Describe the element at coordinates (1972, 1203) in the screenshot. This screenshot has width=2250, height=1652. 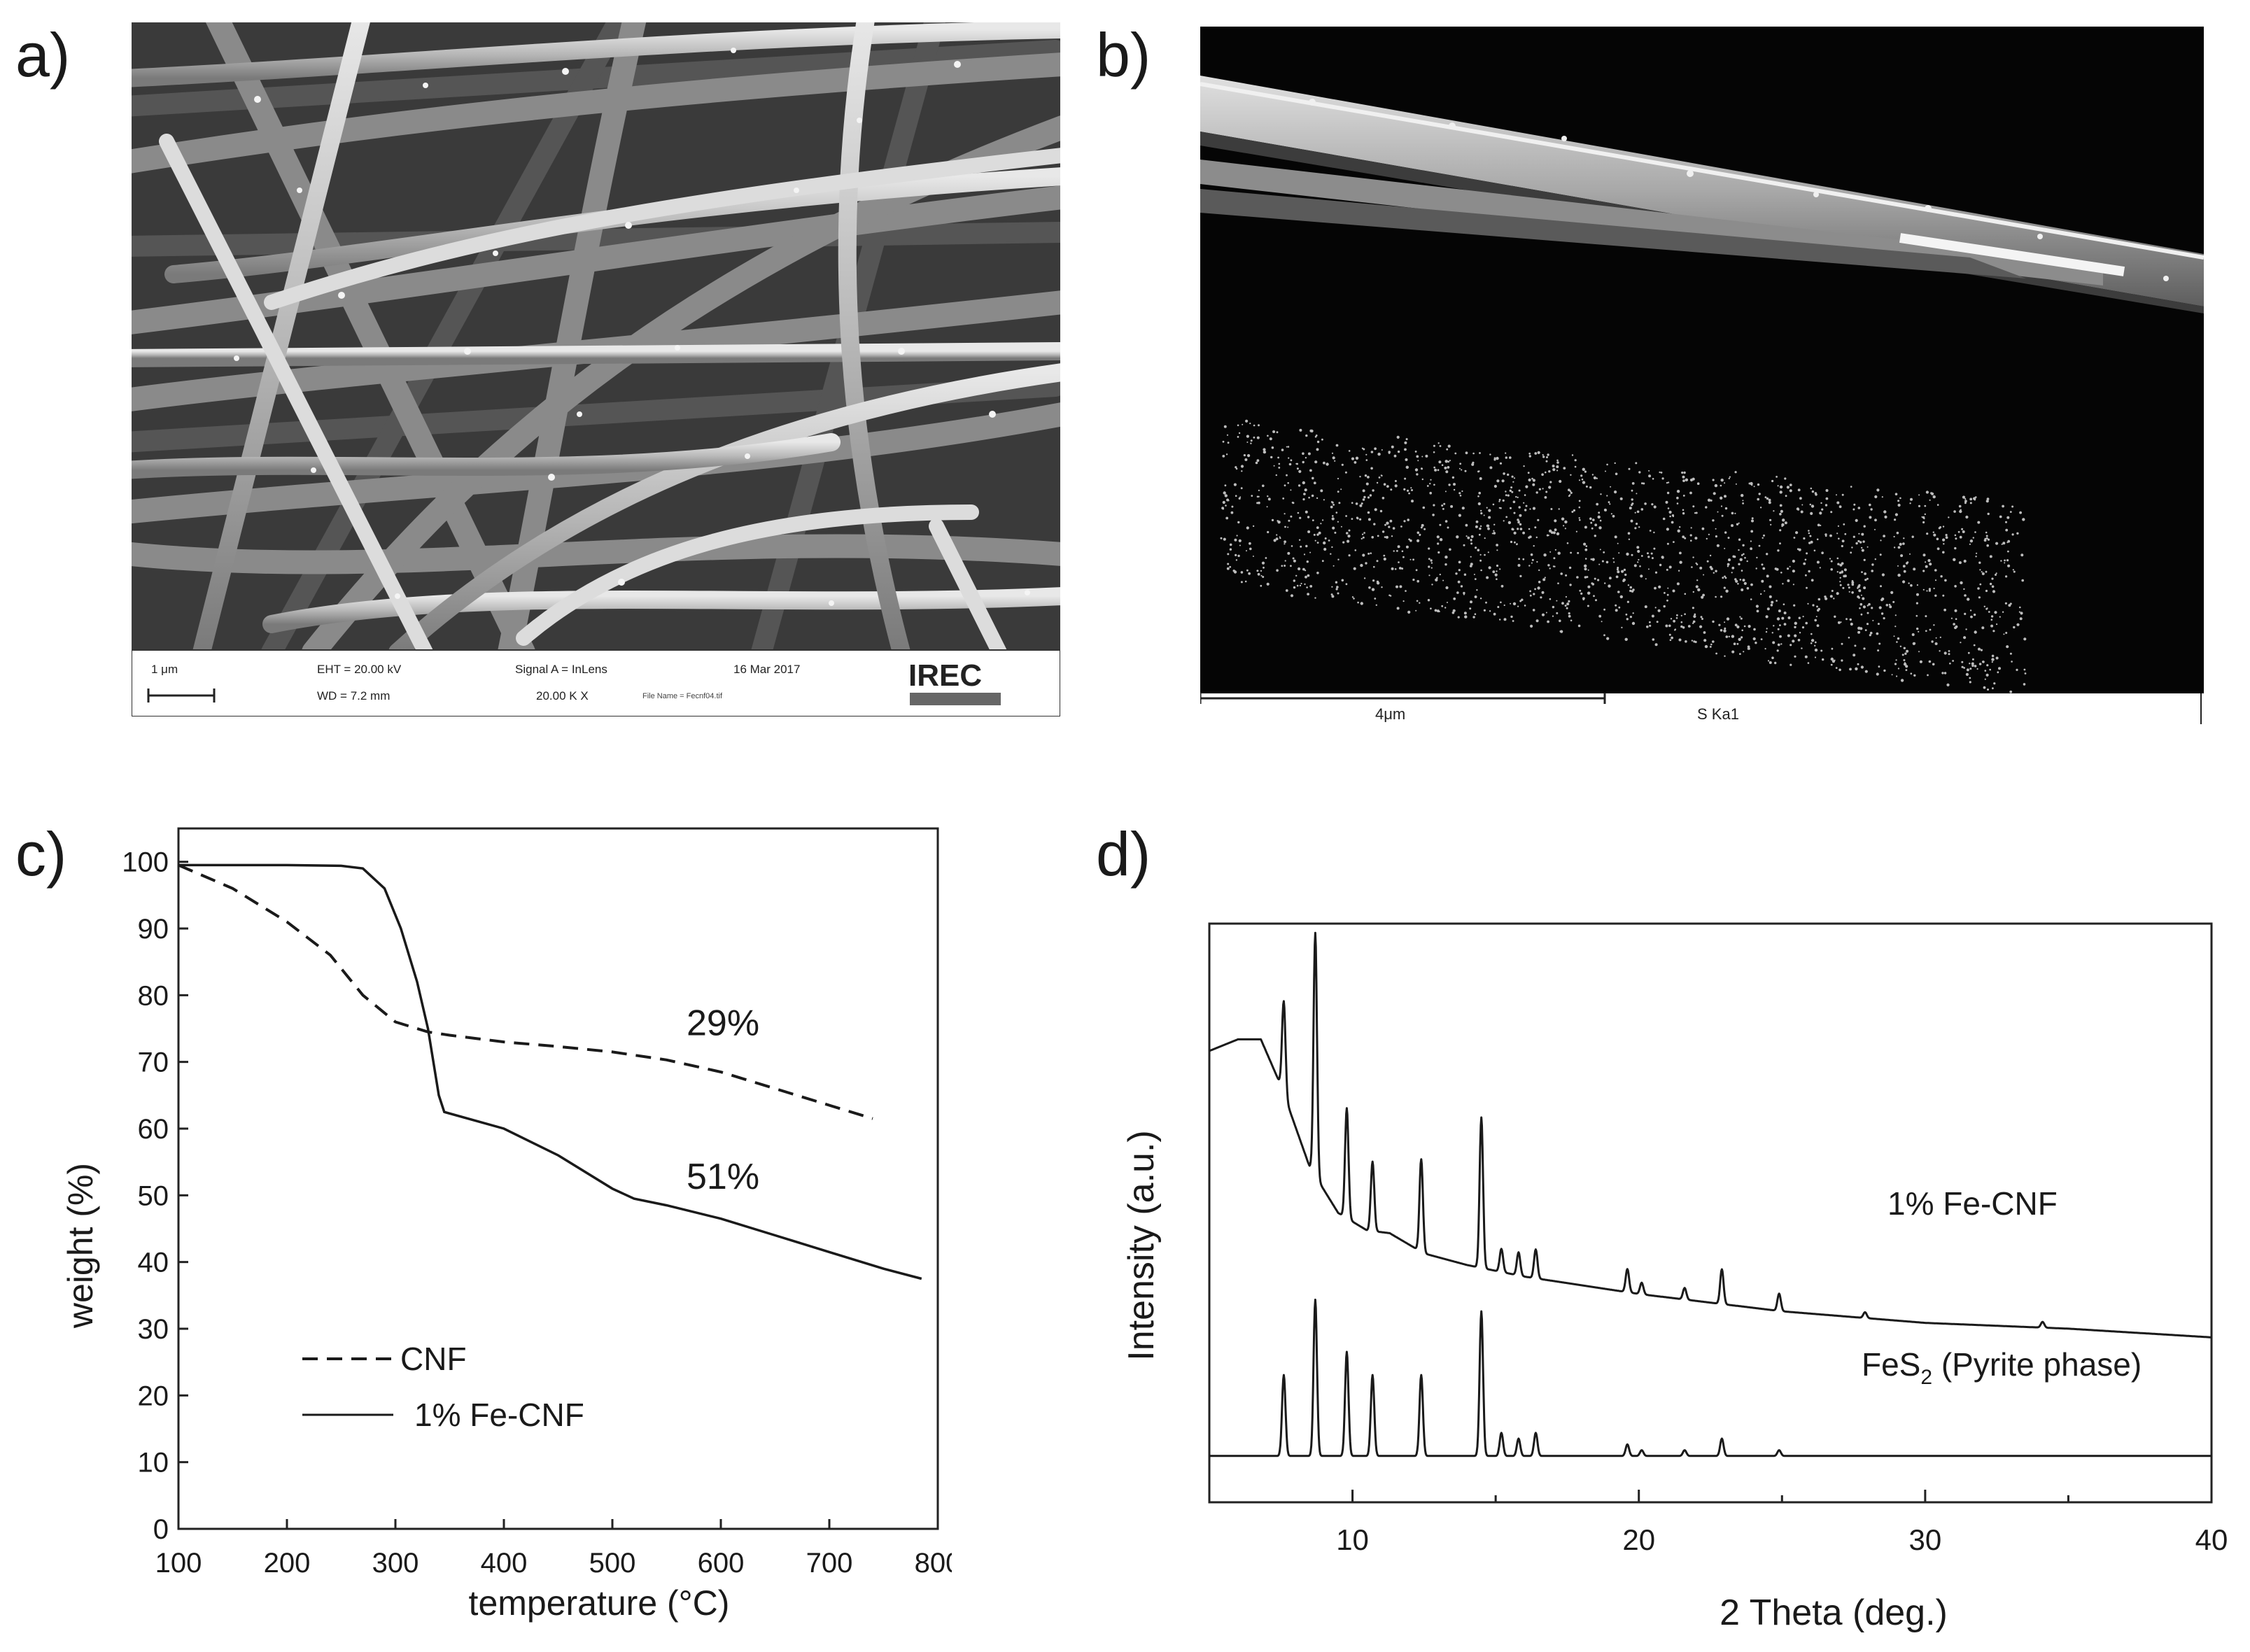
I see `series-label-fe-cnf: 1% Fe-CNF` at that location.